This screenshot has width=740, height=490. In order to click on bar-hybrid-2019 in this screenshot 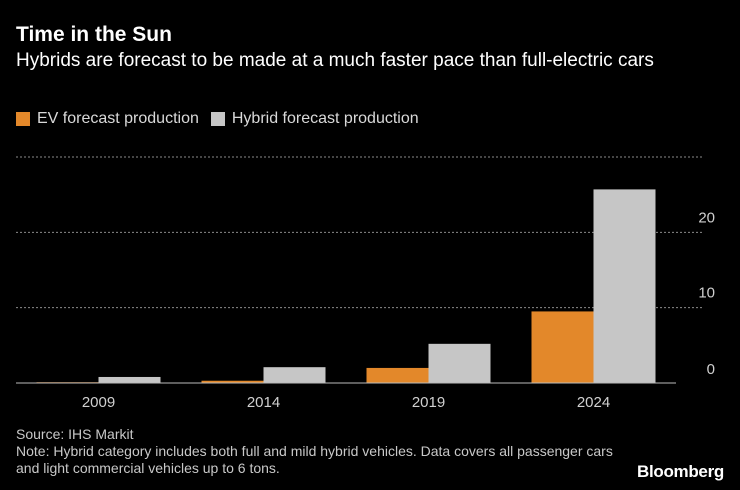, I will do `click(459, 363)`.